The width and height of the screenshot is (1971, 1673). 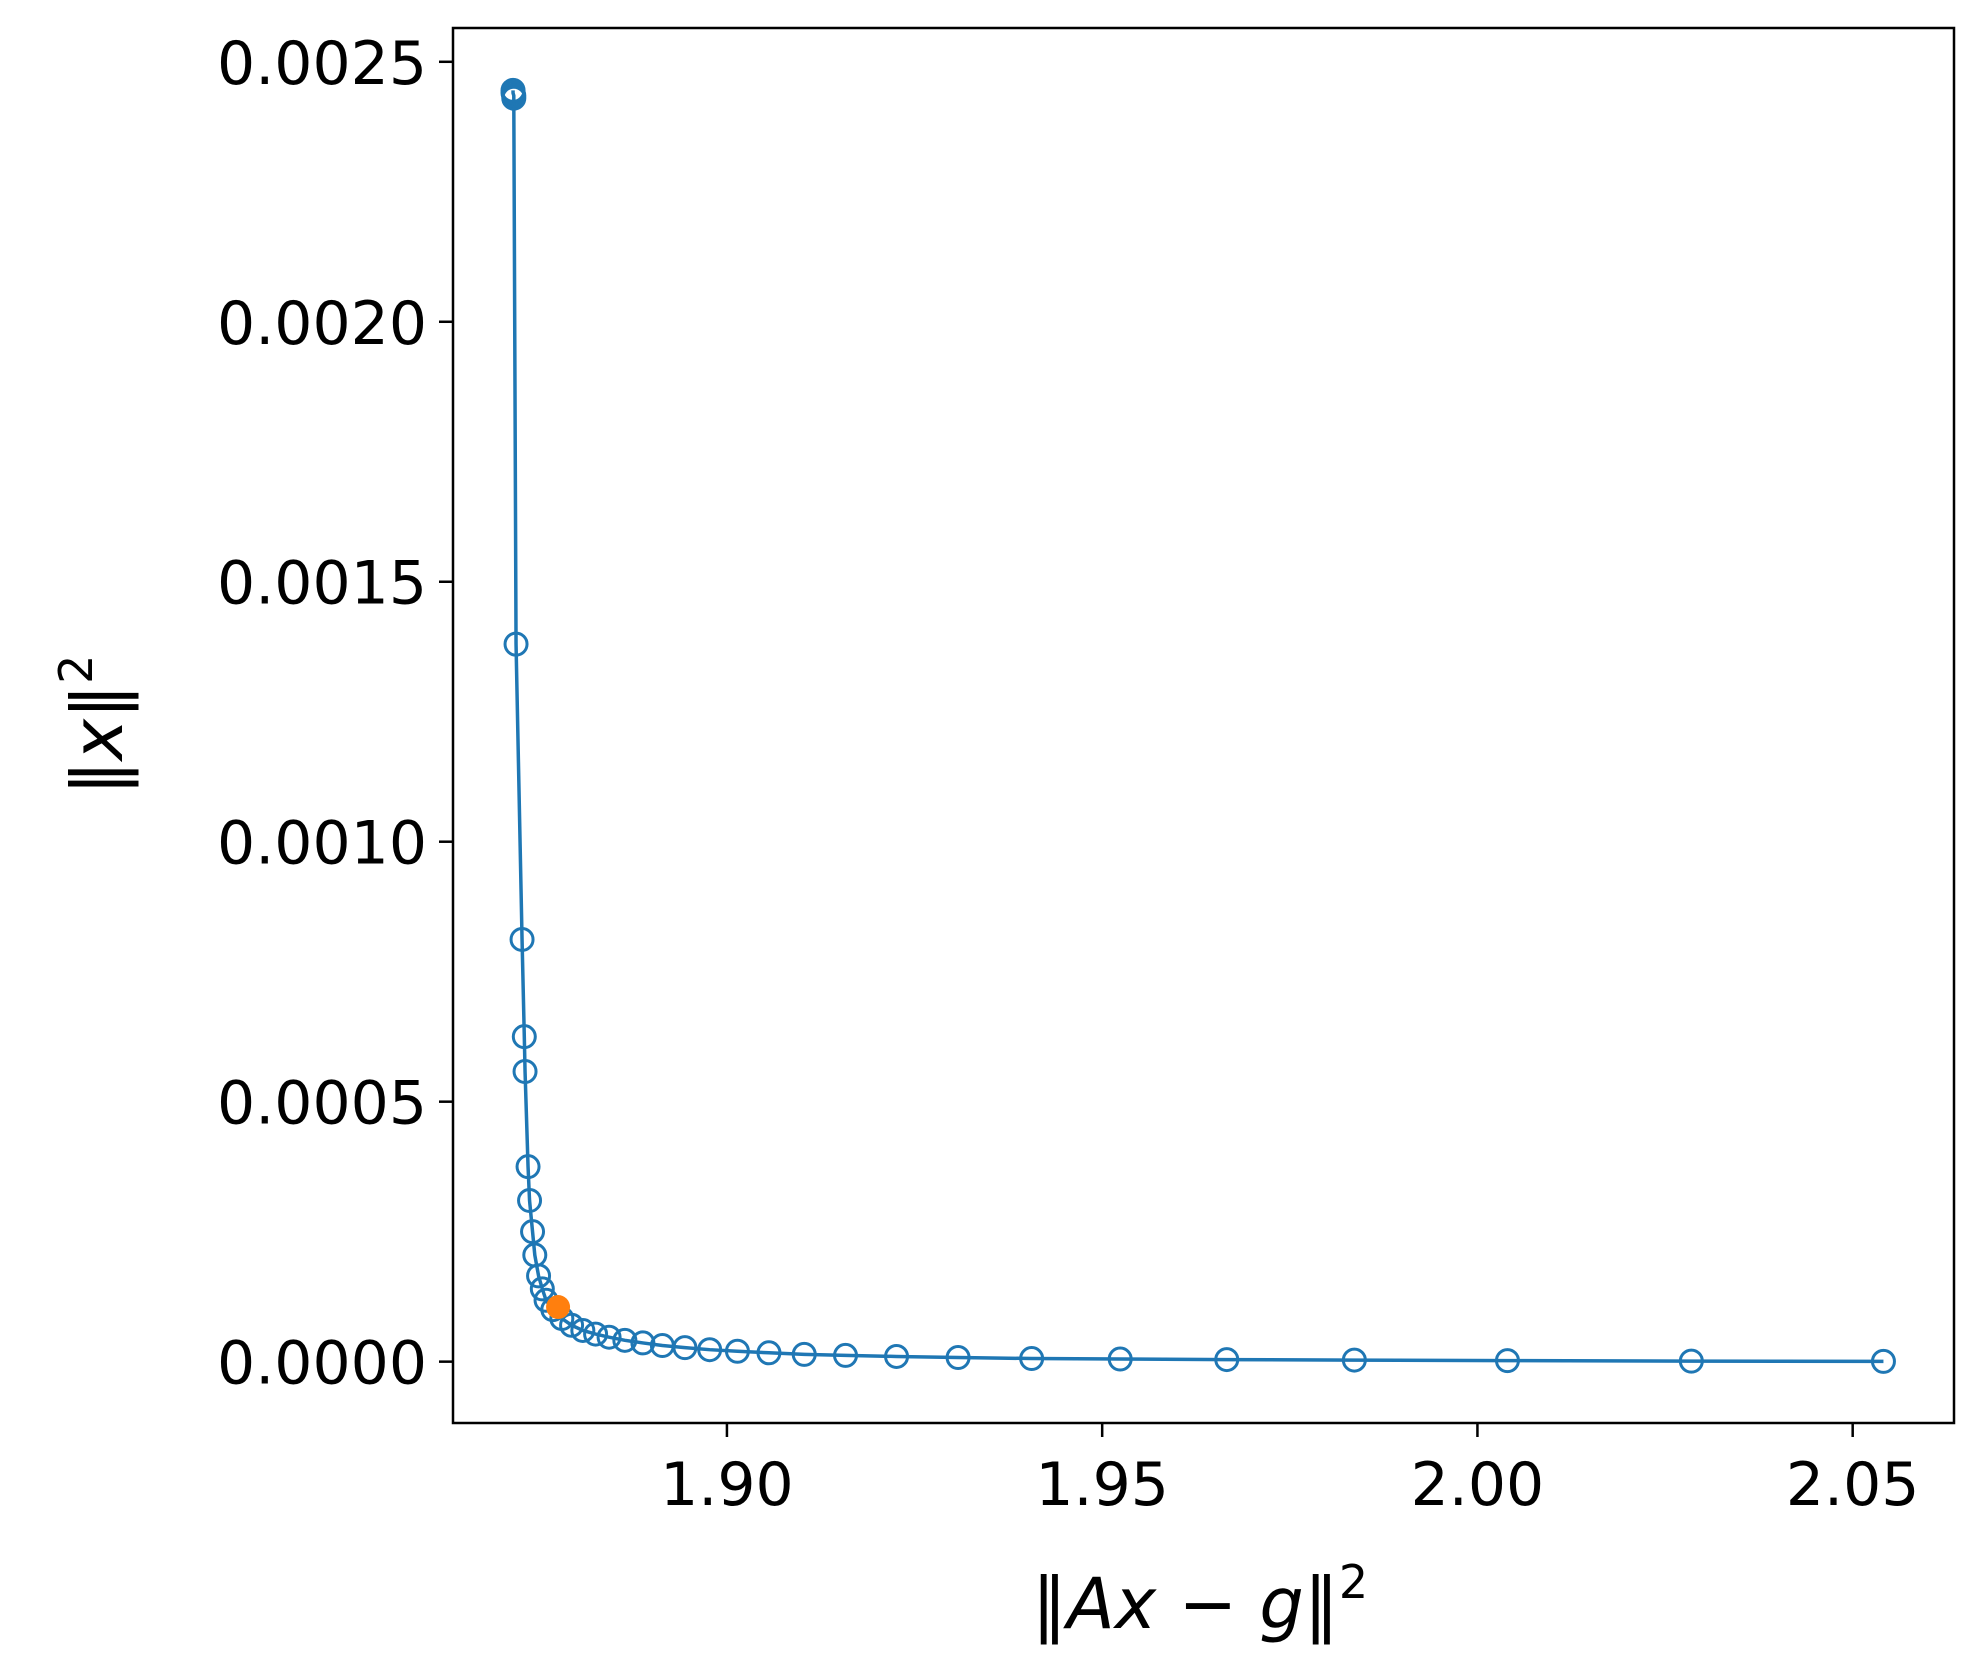 What do you see at coordinates (558, 1307) in the screenshot?
I see `highlight-point` at bounding box center [558, 1307].